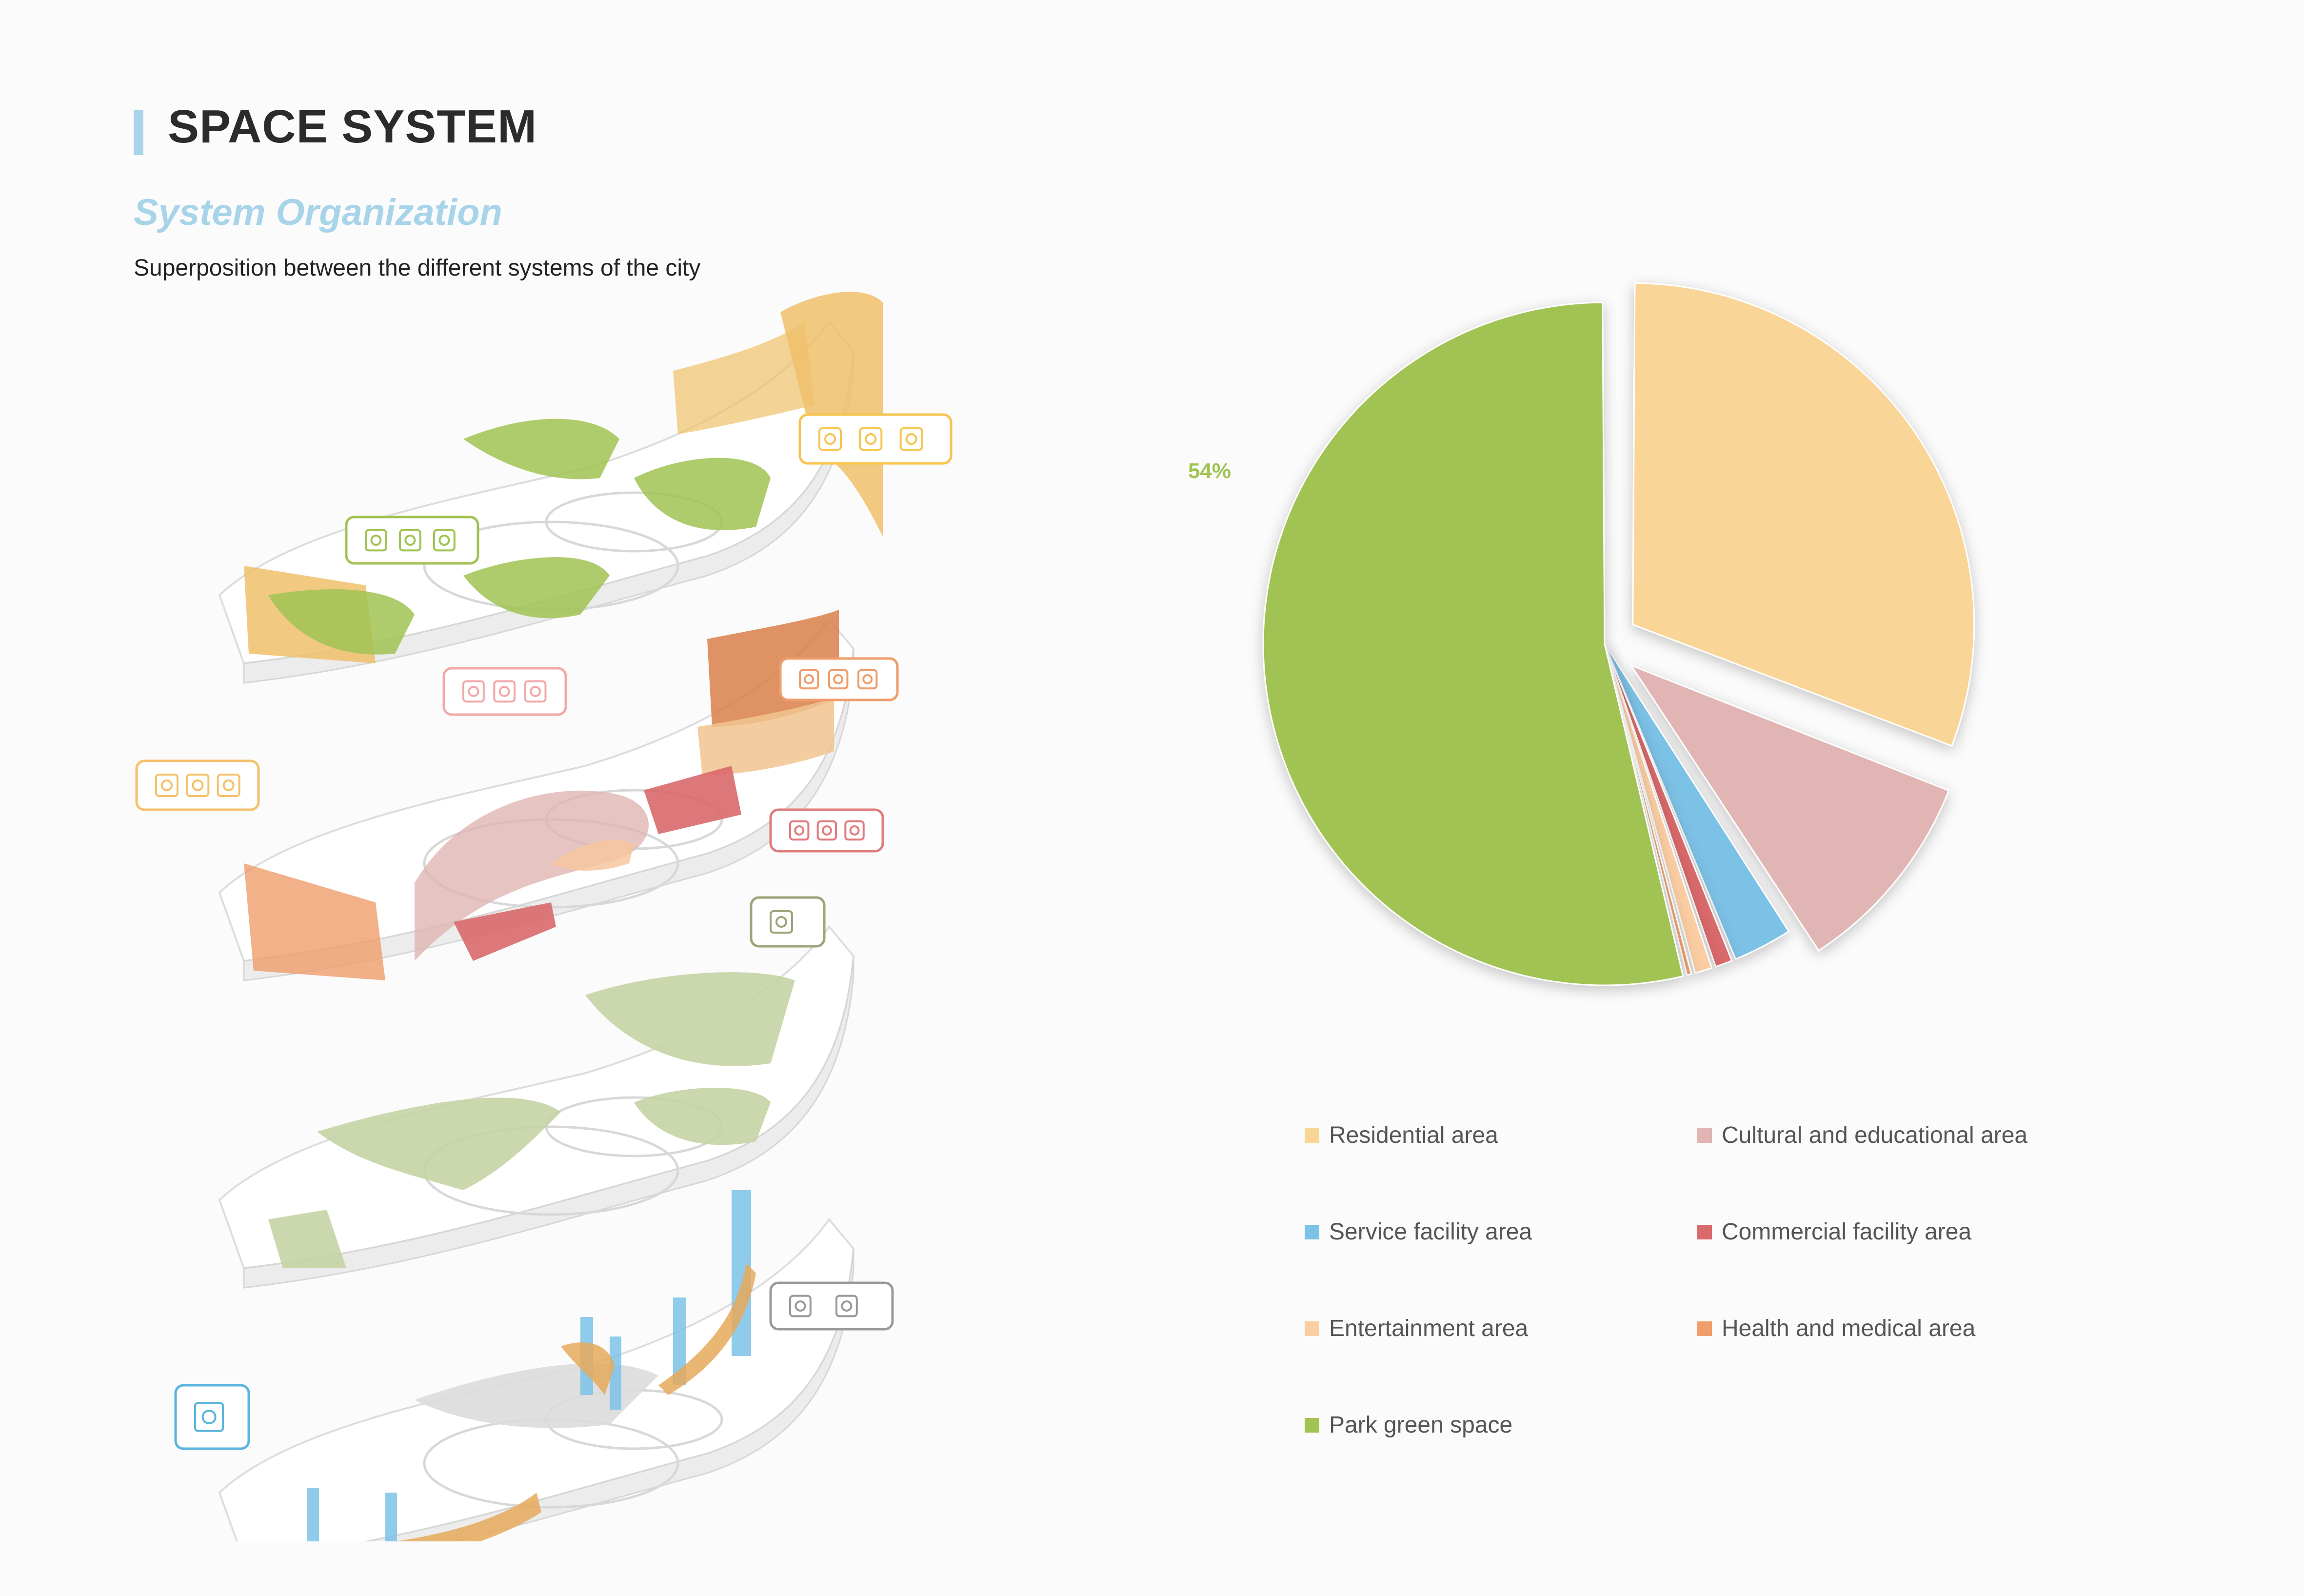 The image size is (2304, 1596). I want to click on pie-slice-cultural-and-educational-area, so click(1790, 808).